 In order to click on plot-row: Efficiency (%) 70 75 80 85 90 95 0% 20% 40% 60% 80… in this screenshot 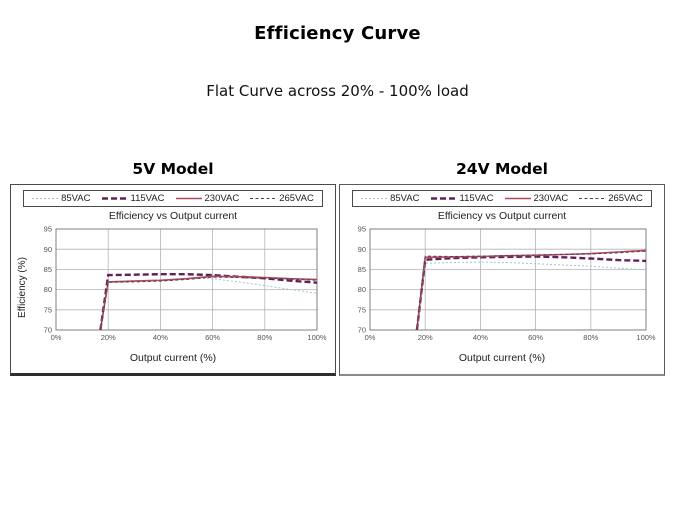, I will do `click(173, 287)`.